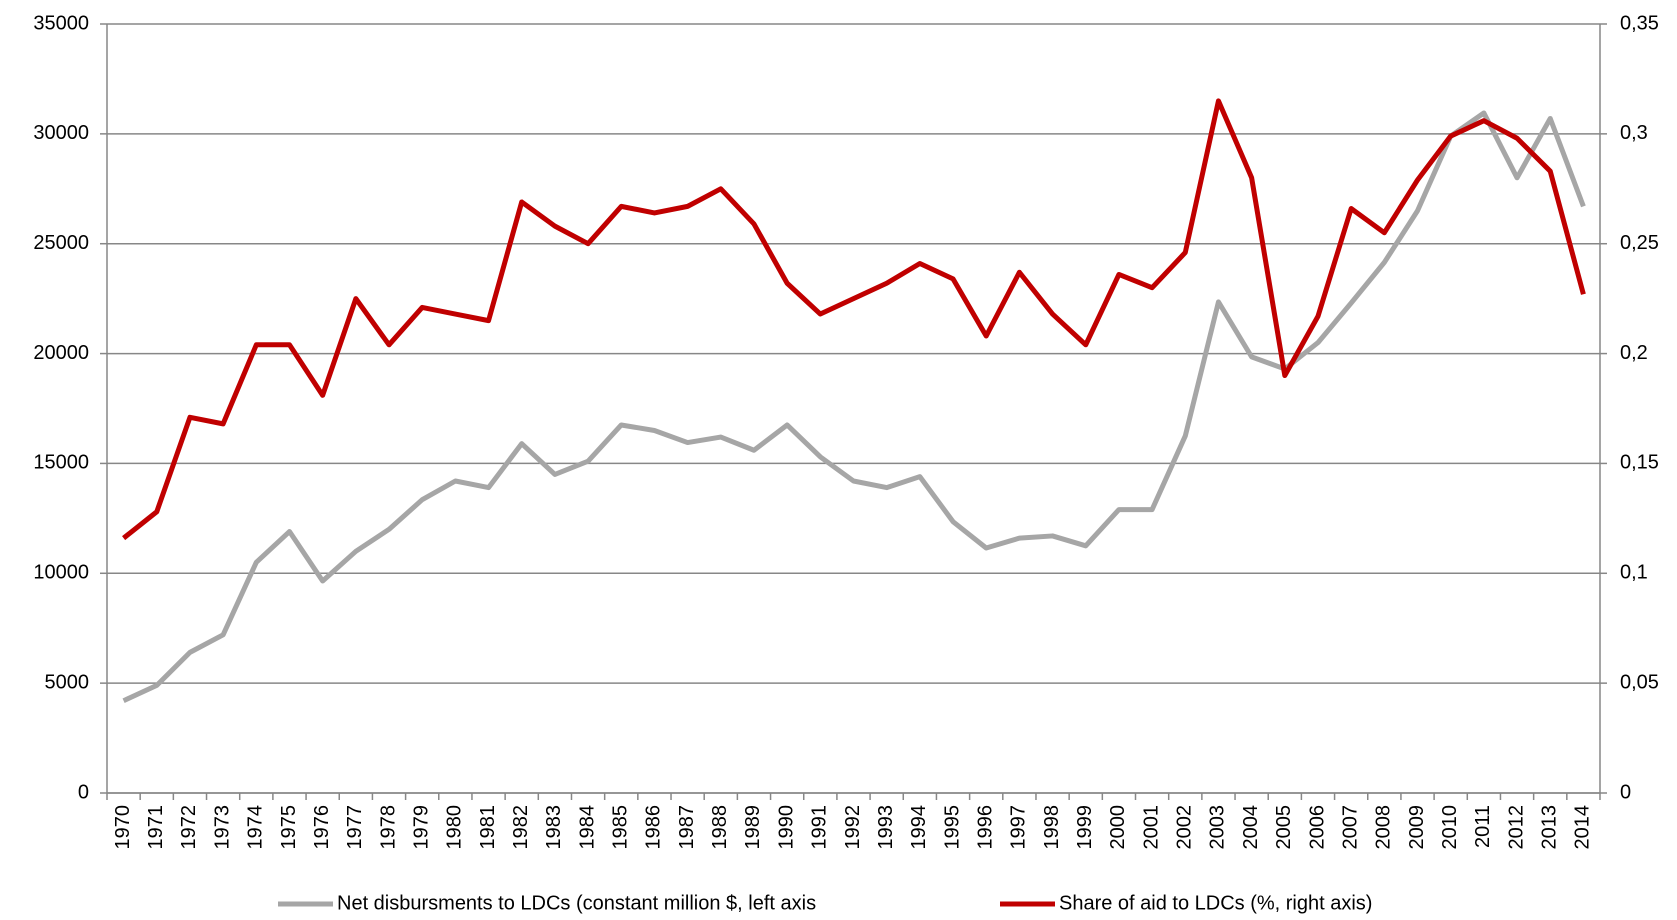 The height and width of the screenshot is (920, 1677). I want to click on x-tick-label: 2012, so click(1516, 827).